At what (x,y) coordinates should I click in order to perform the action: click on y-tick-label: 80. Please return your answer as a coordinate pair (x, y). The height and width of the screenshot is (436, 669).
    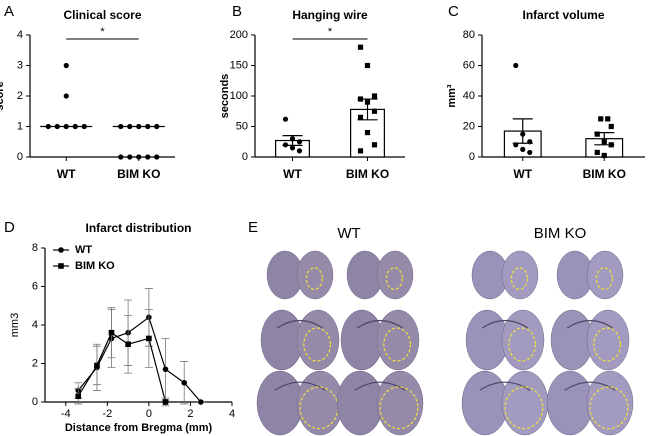
    Looking at the image, I should click on (469, 35).